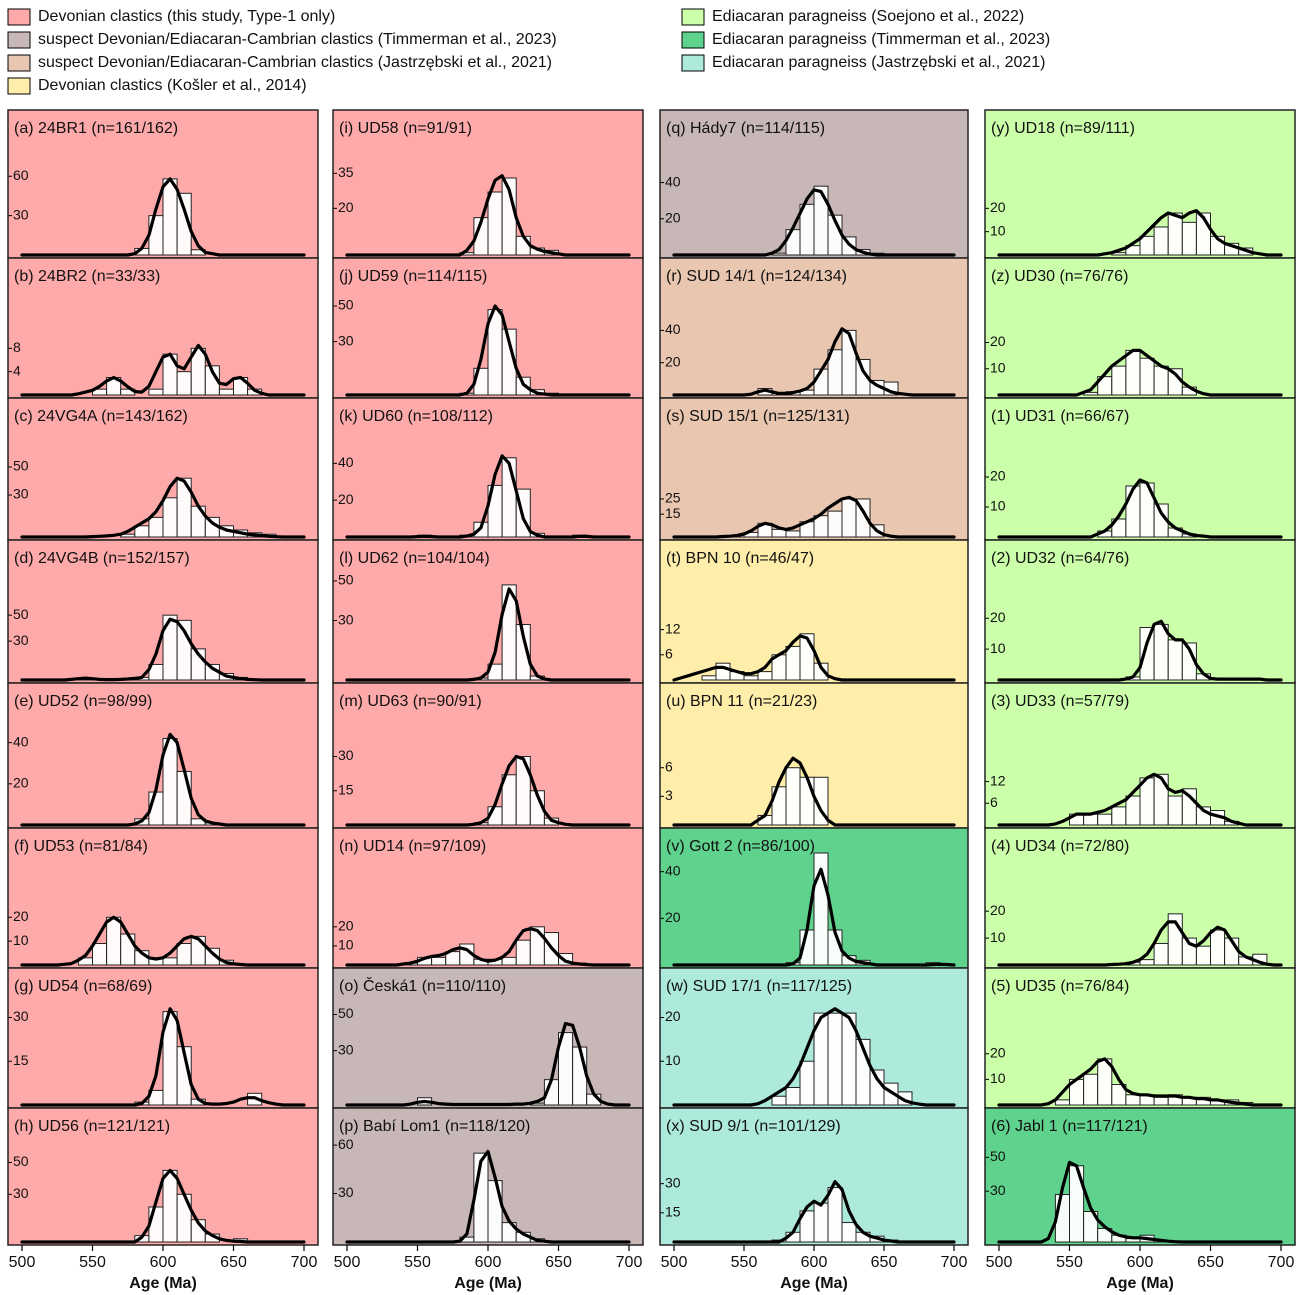 The height and width of the screenshot is (1295, 1302). What do you see at coordinates (1060, 701) in the screenshot?
I see `panel-title: (3) UD33 (n=57/79)` at bounding box center [1060, 701].